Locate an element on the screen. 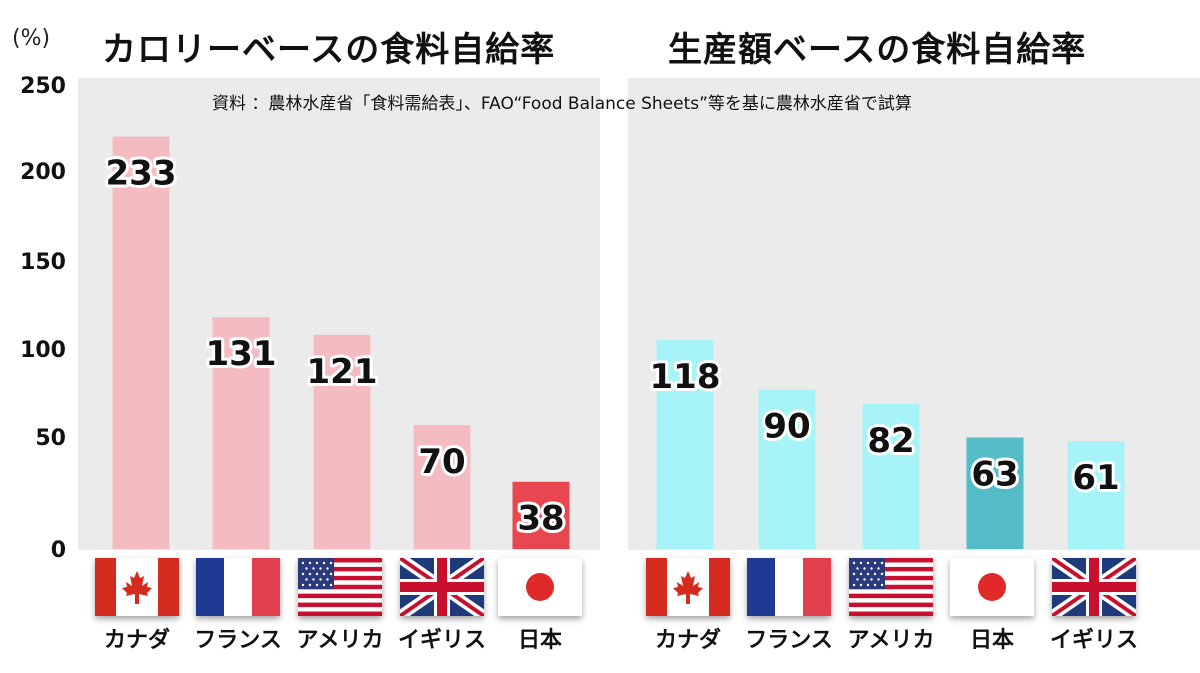 This screenshot has height=673, width=1200. y-tick-label: 150 is located at coordinates (43, 262).